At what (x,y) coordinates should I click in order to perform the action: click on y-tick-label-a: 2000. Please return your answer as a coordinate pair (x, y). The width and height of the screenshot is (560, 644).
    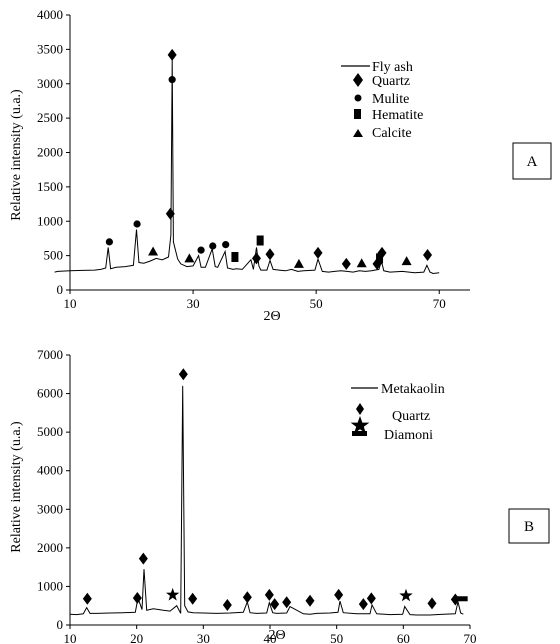
    Looking at the image, I should click on (50, 152).